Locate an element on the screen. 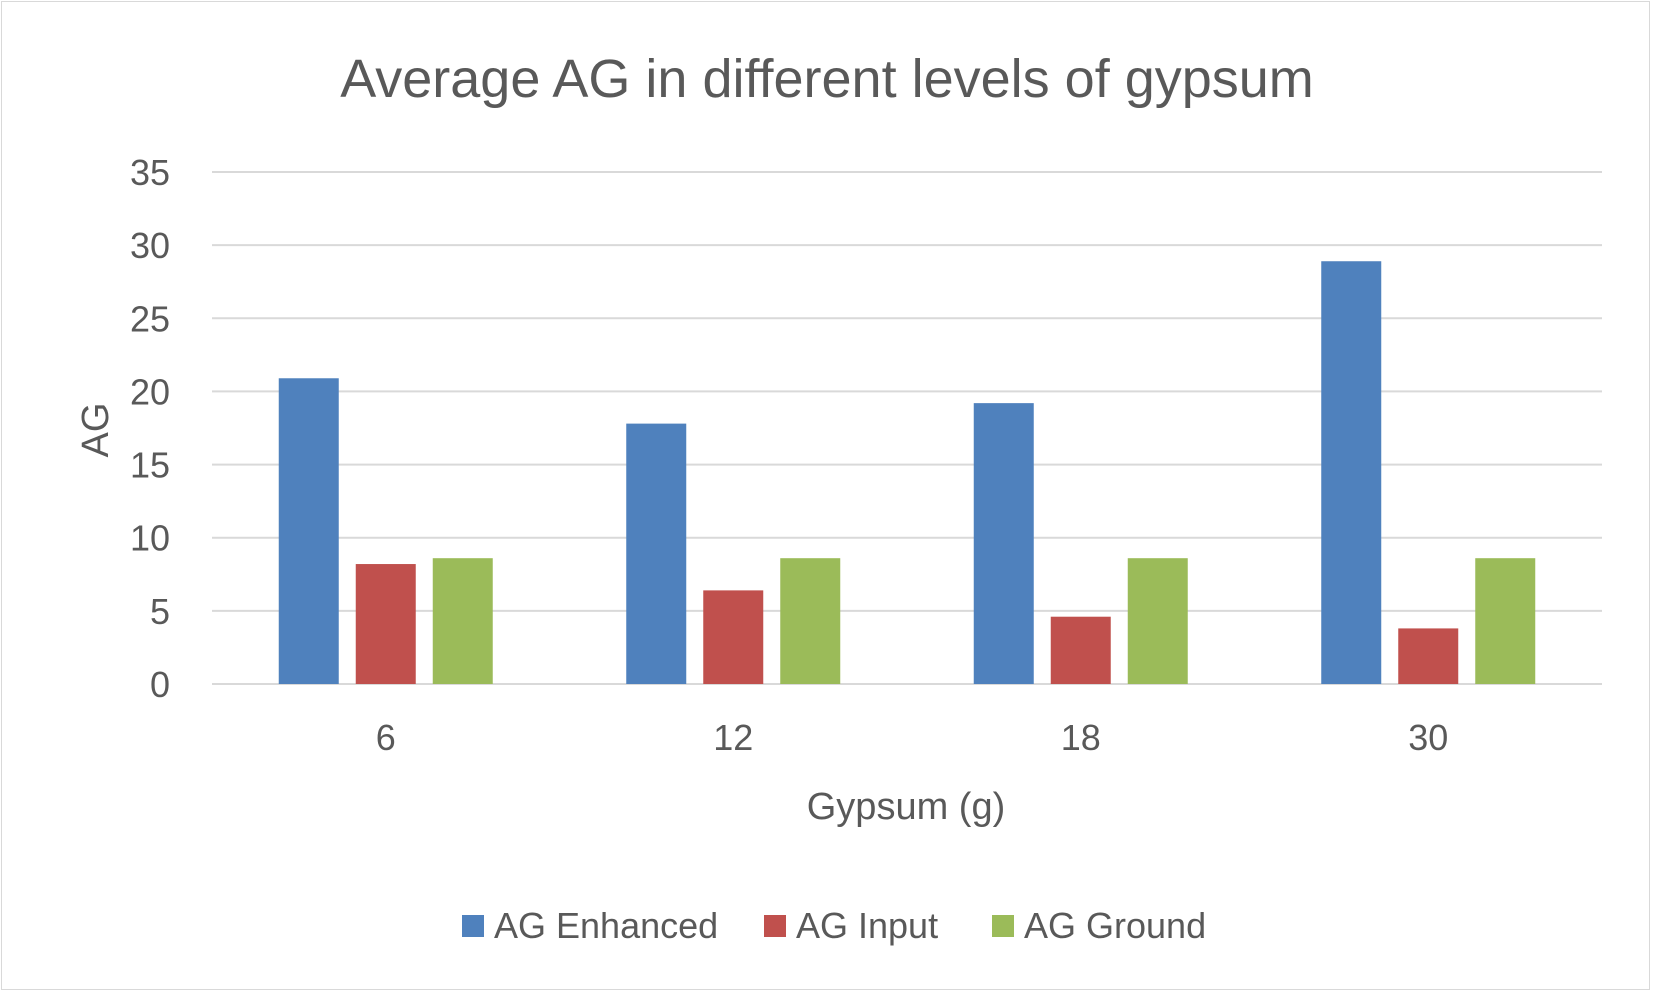 This screenshot has height=996, width=1653. chart-title: Average AG in different levels of gypsum is located at coordinates (827, 79).